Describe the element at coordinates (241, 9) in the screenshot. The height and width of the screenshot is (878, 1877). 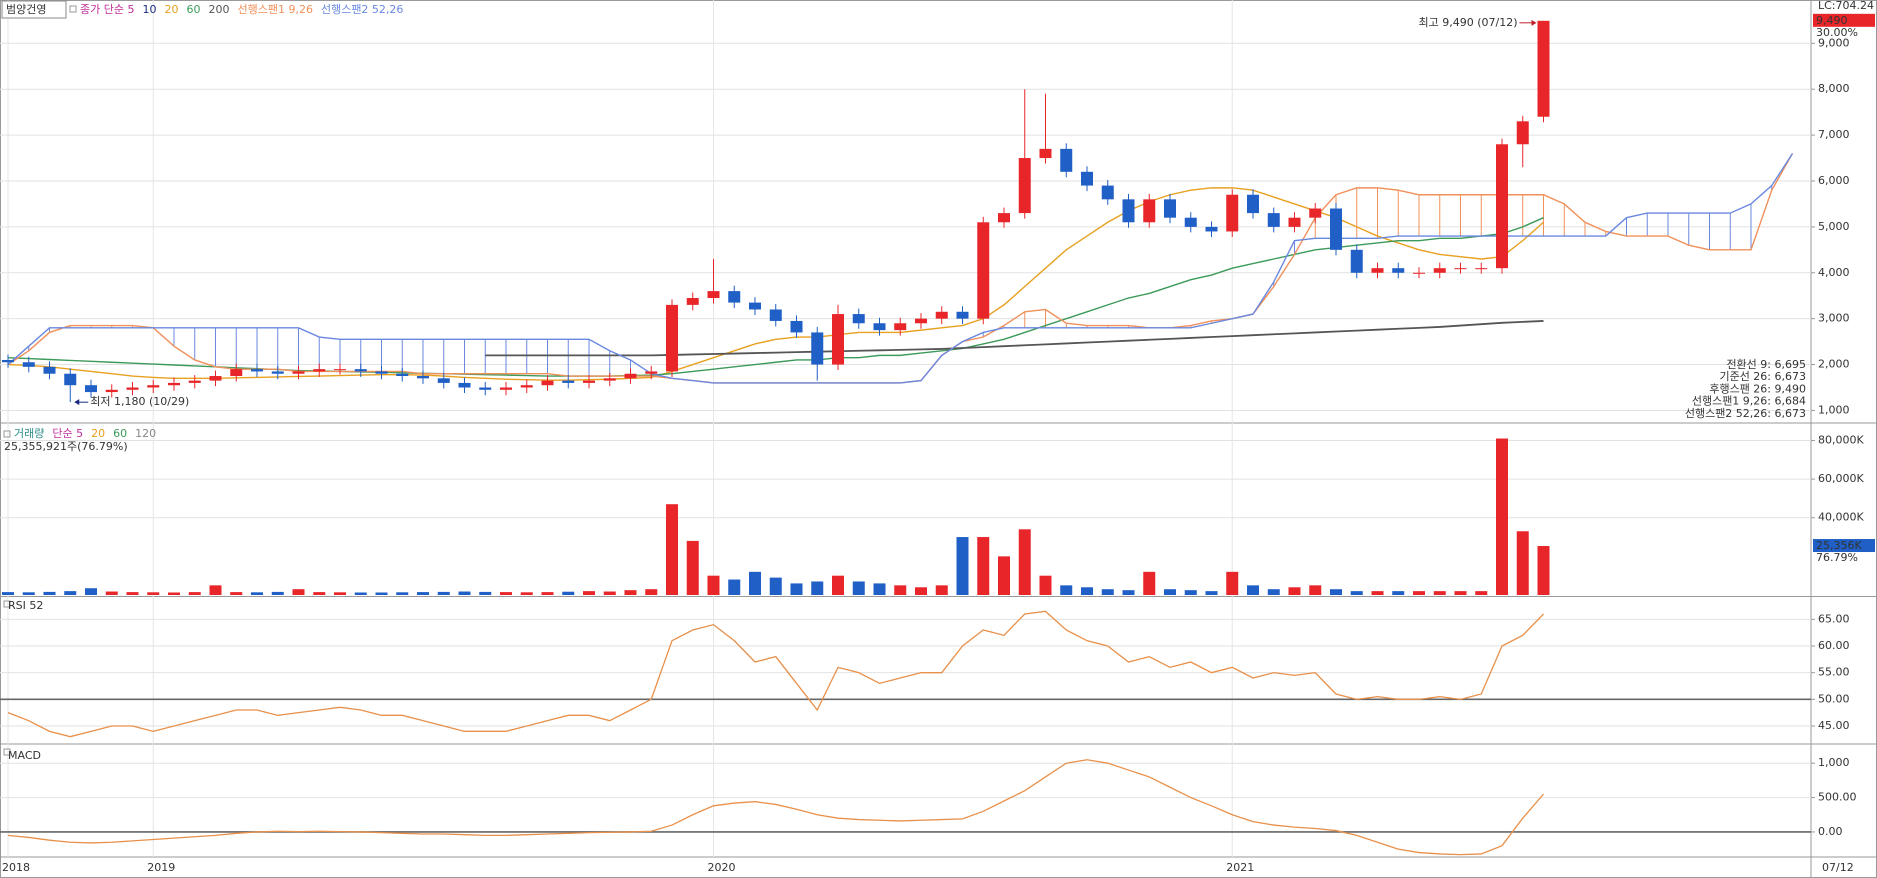
I see `legend: 종가 단순 5 10 20 60 200 선행스팬1 9,26 선행스팬2 52,26` at that location.